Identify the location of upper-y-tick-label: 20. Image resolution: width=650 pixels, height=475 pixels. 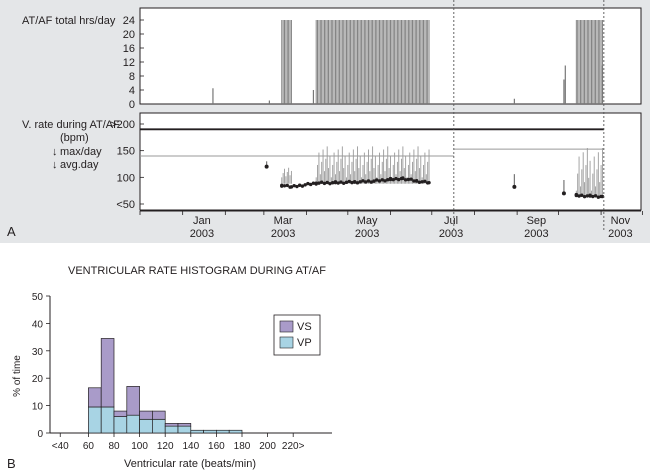
(129, 35).